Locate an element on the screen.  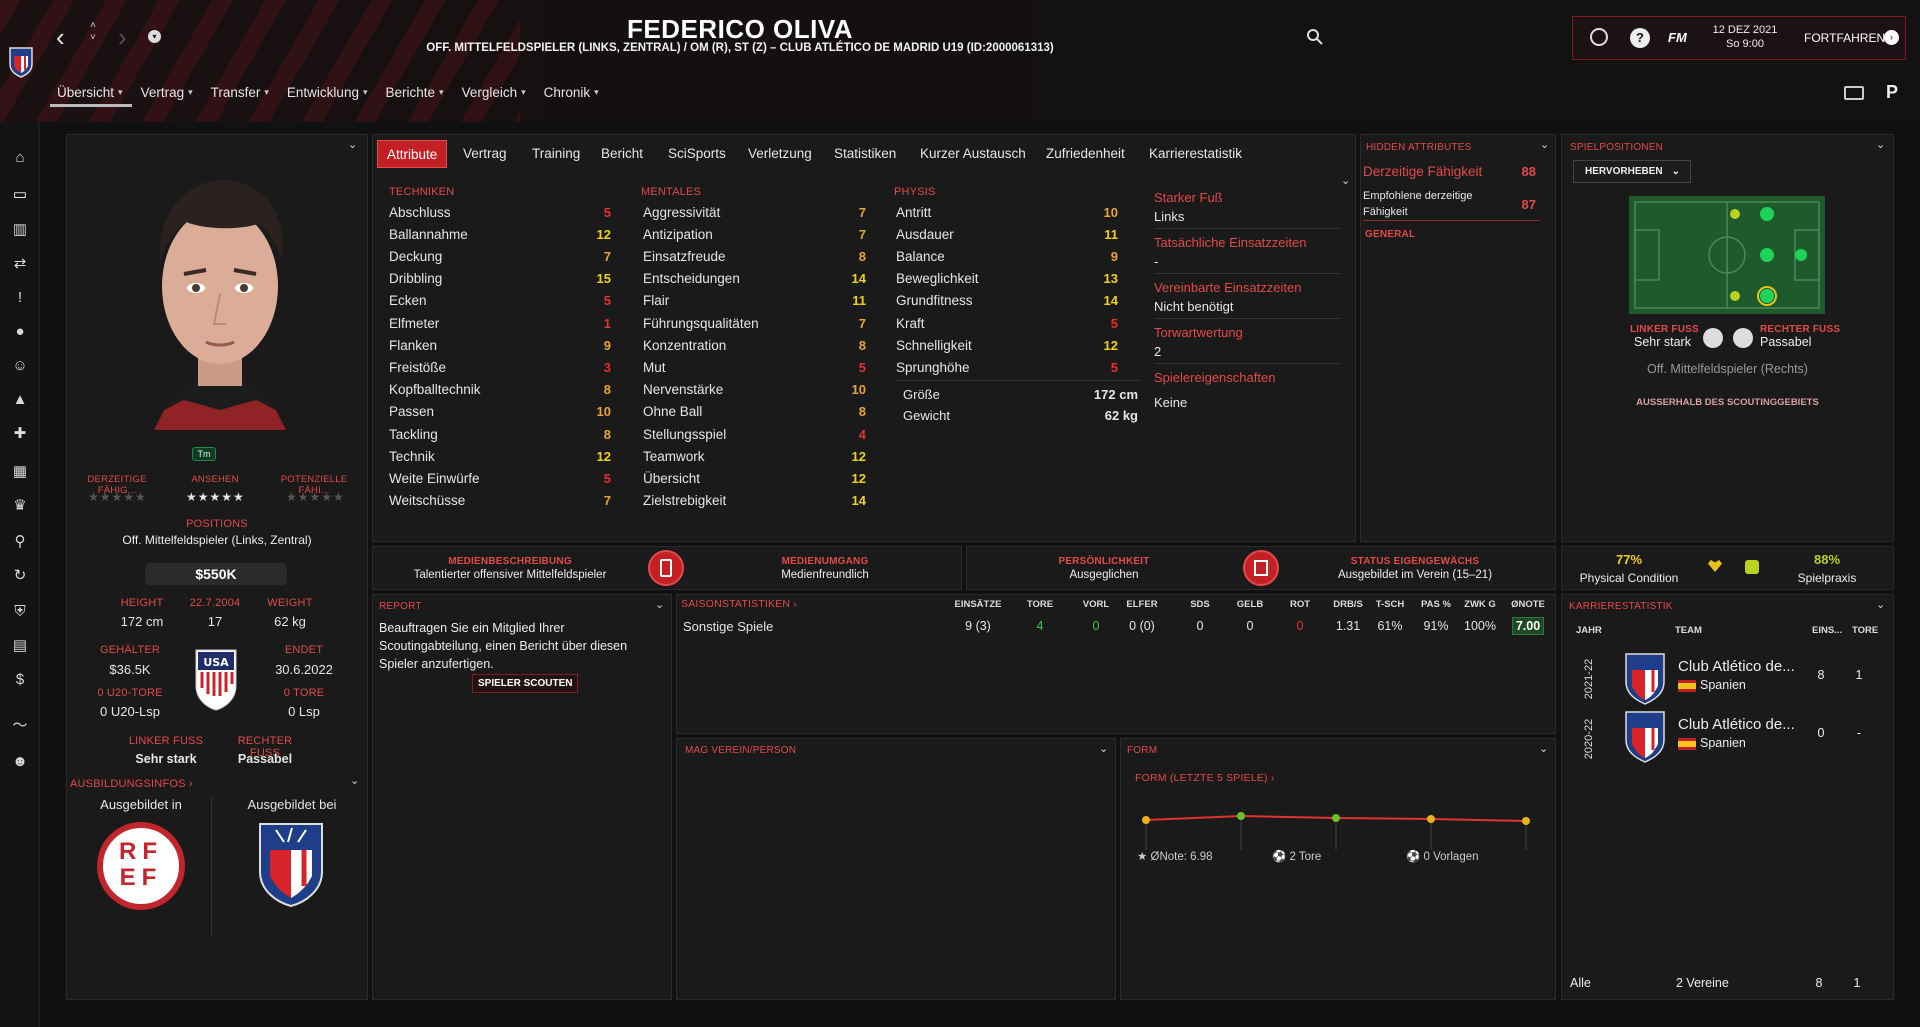
attribute-row: Zielstrebigkeit 14 is located at coordinates (754, 501).